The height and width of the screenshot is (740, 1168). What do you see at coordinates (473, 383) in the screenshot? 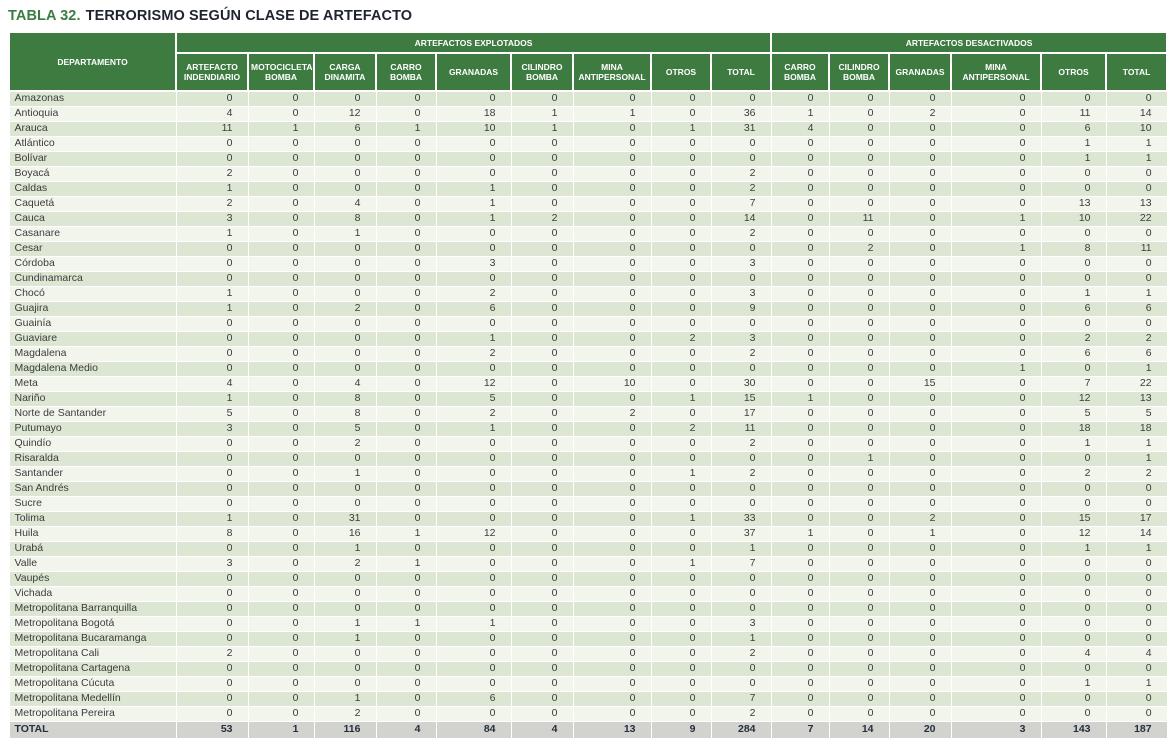
I see `value-cell: 12` at bounding box center [473, 383].